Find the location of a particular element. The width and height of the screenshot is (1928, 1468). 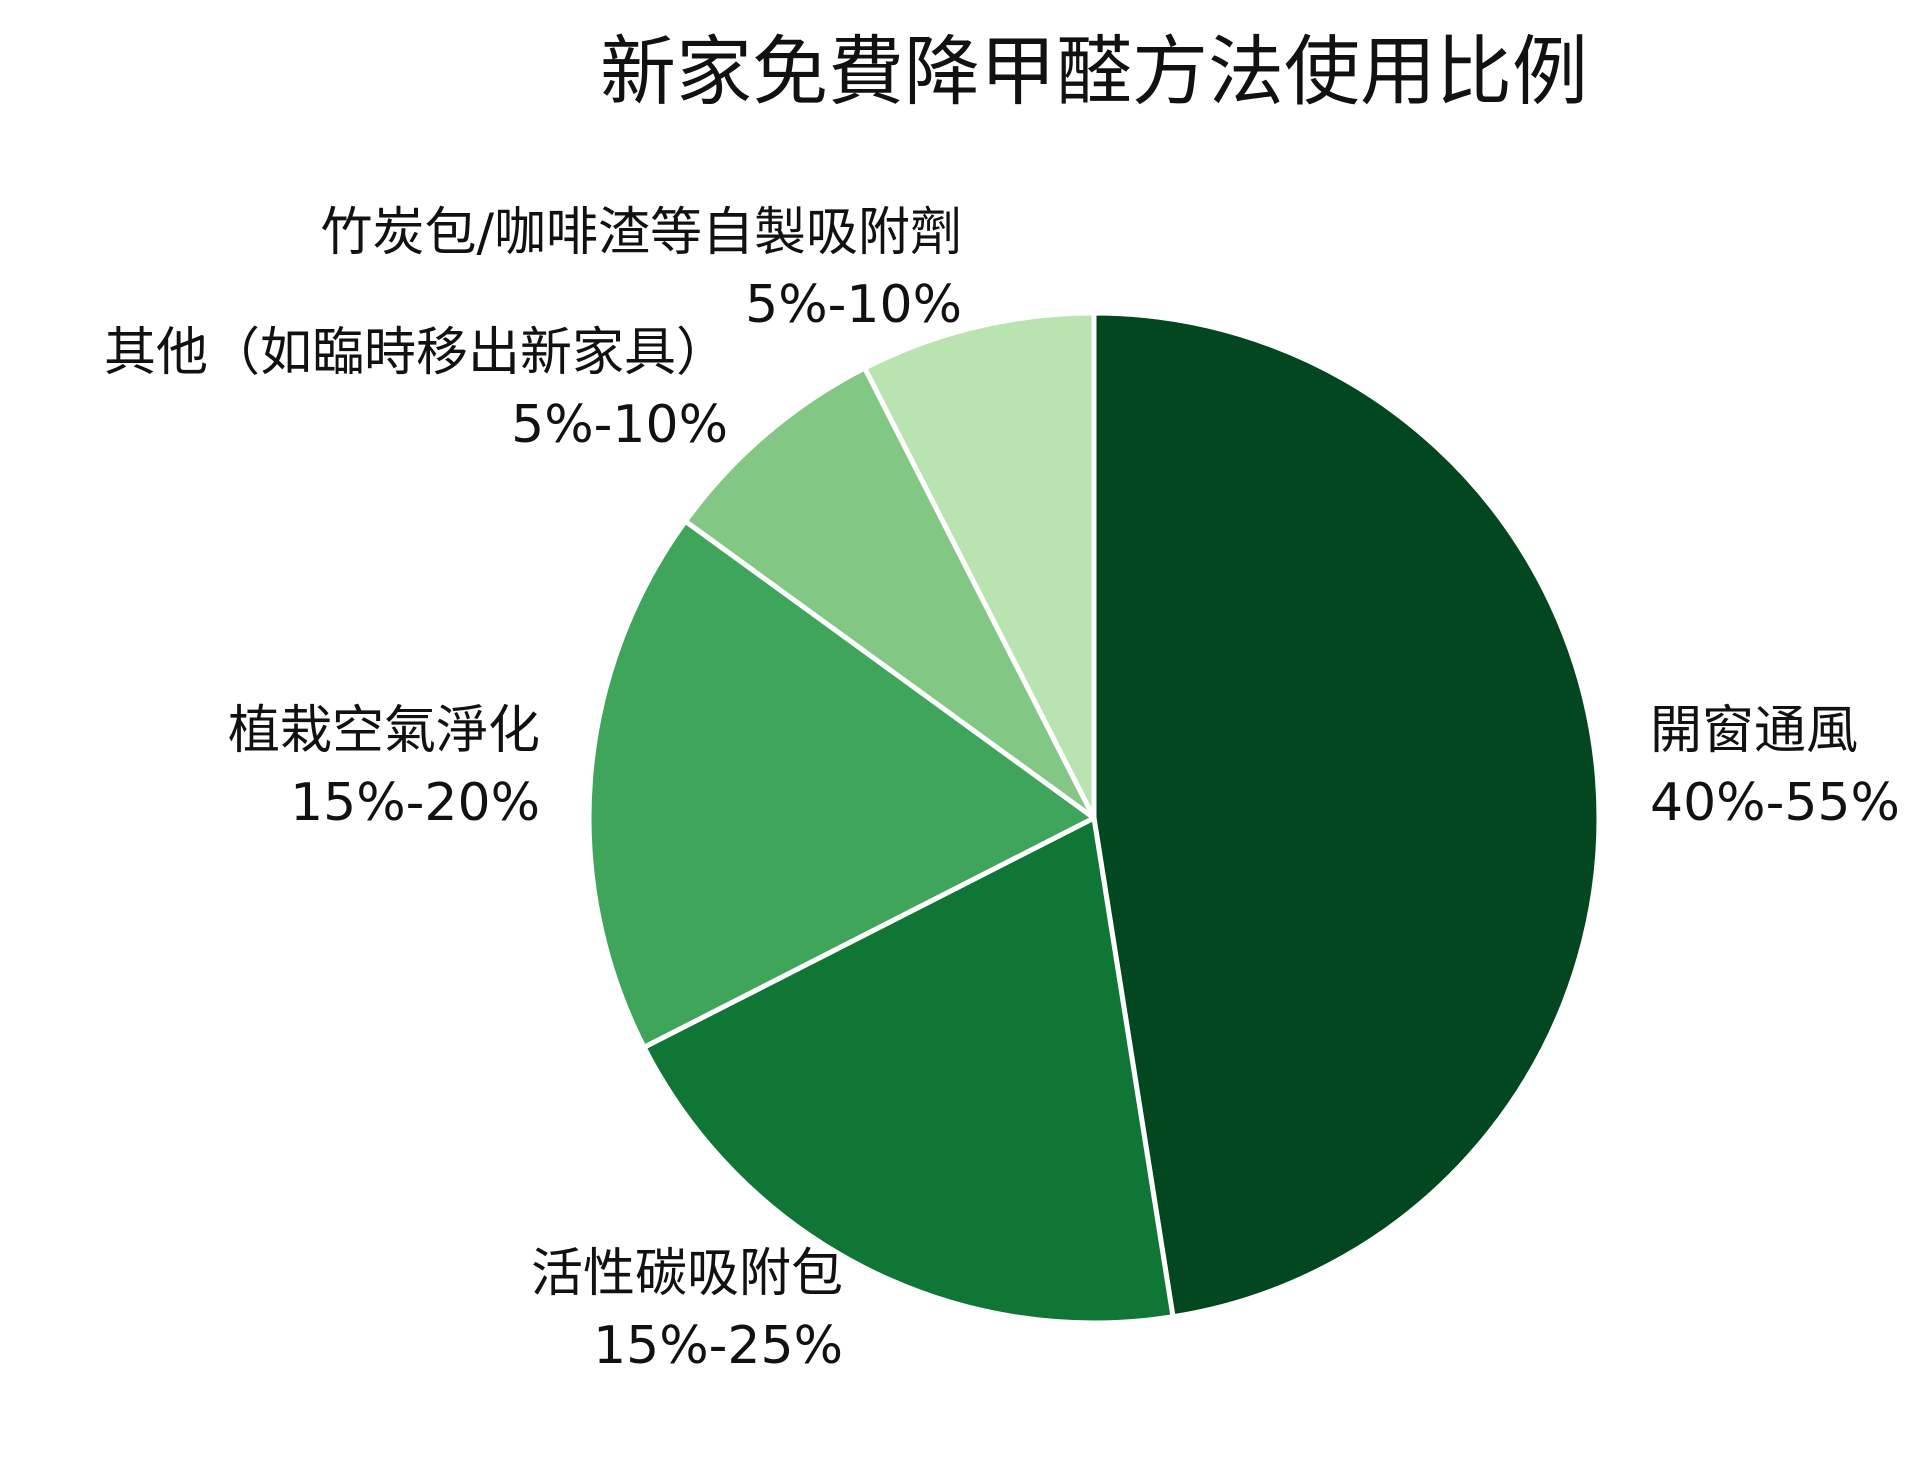

slice-label-range-1: 40%-55% is located at coordinates (1775, 803).